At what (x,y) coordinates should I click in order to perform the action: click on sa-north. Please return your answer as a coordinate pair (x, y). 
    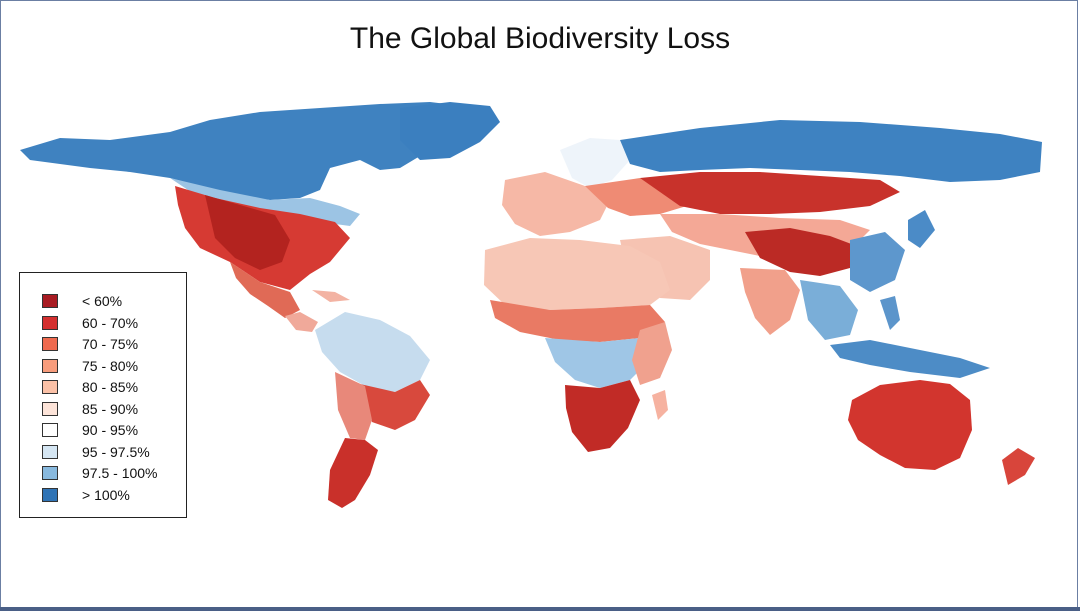
    Looking at the image, I should click on (372, 352).